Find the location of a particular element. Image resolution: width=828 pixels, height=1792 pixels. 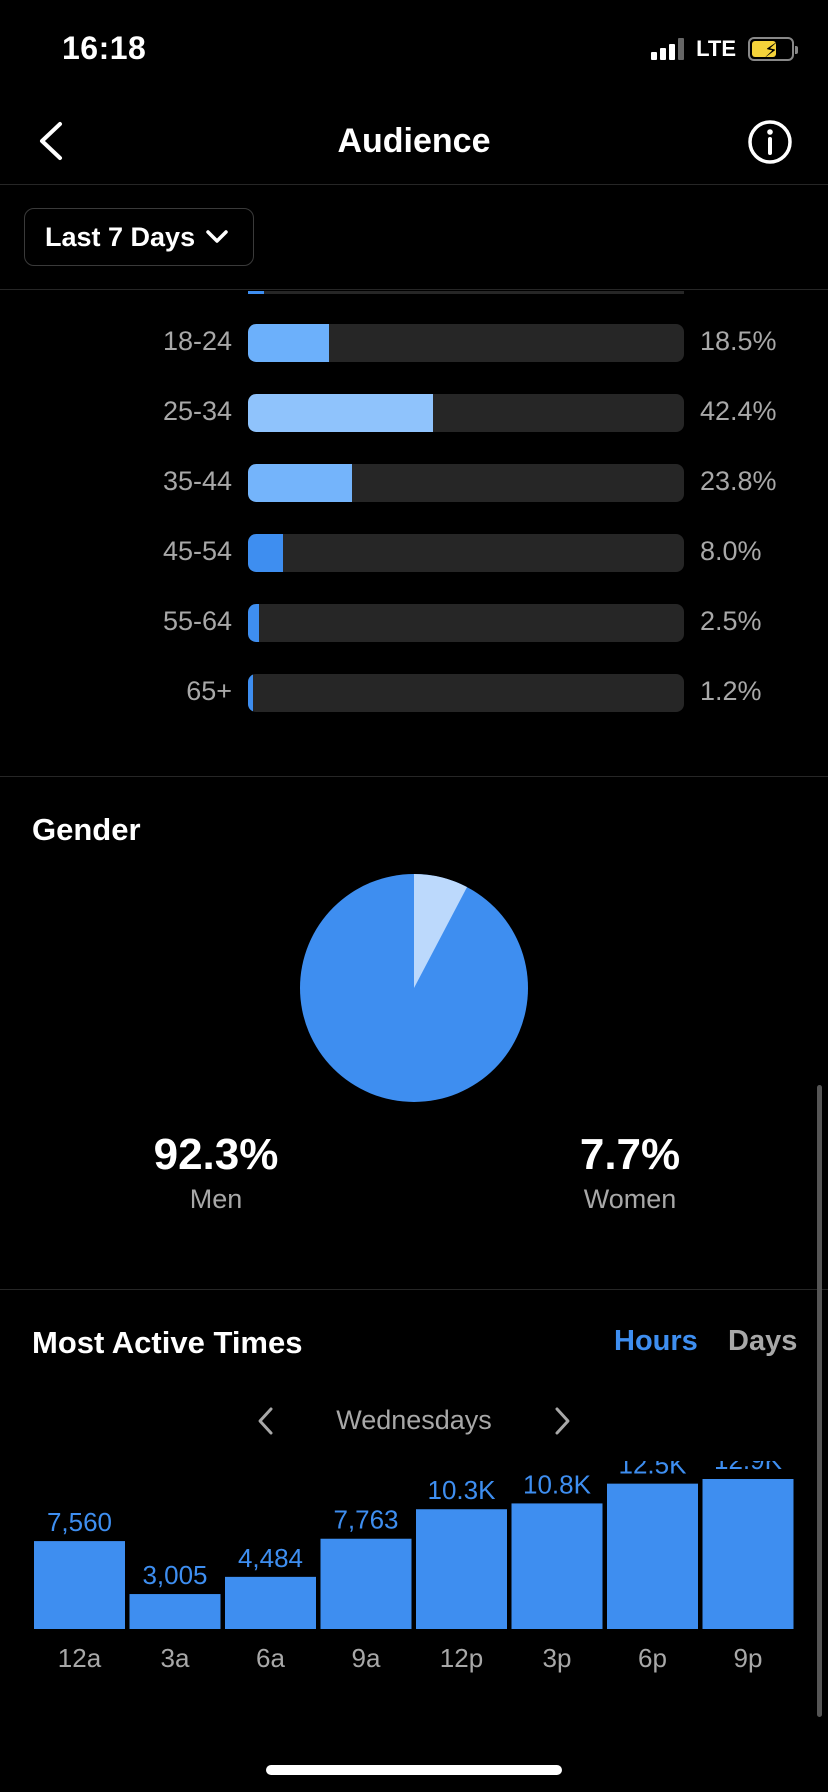

age-row: 55-64 2.5% is located at coordinates (414, 624).